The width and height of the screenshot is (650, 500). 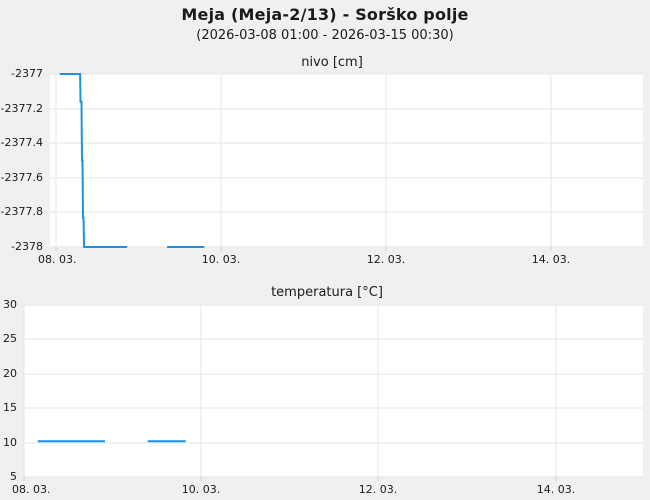 I want to click on nivo-series-line, so click(x=93, y=160).